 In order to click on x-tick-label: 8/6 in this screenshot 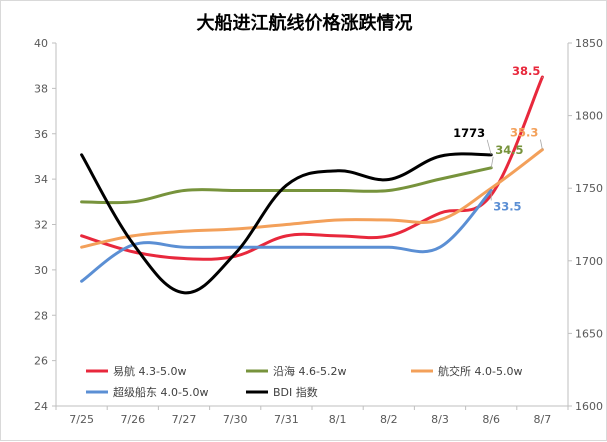, I will do `click(491, 419)`.